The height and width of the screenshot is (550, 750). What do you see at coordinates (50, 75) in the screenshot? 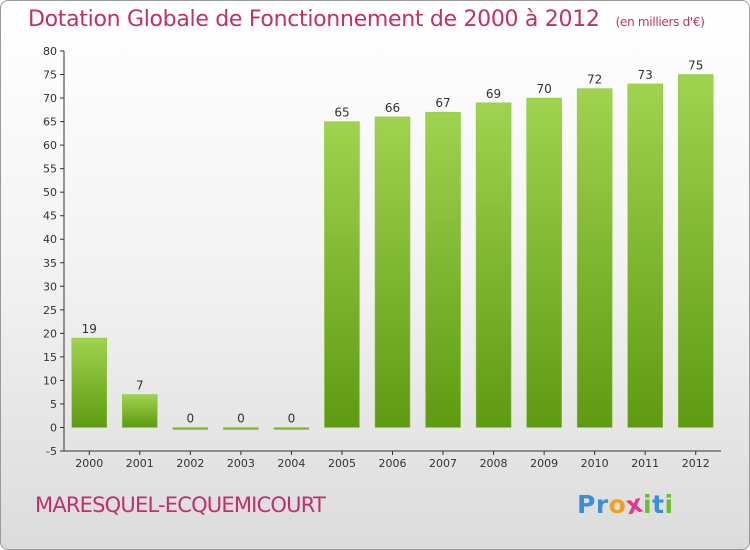
I see `y-tick-label: 75` at bounding box center [50, 75].